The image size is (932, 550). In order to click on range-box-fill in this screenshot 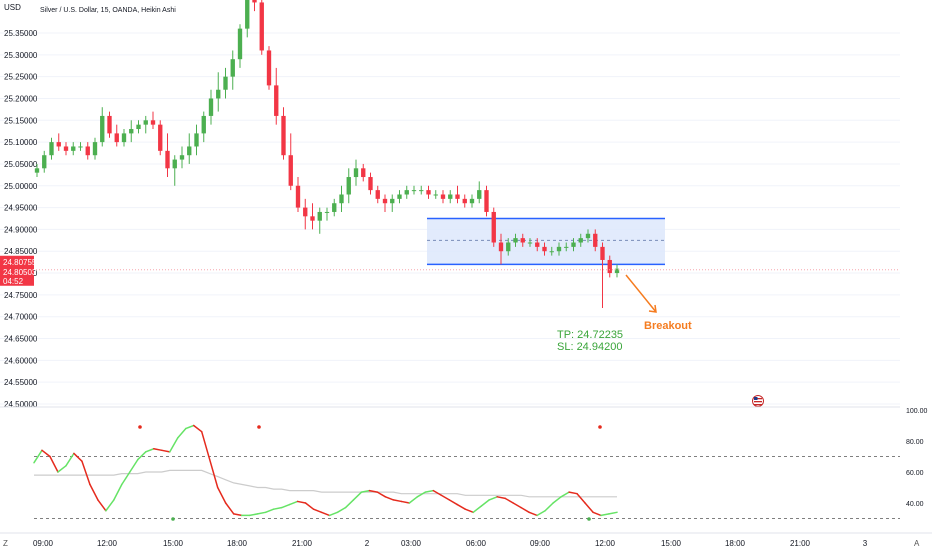, I will do `click(546, 241)`.